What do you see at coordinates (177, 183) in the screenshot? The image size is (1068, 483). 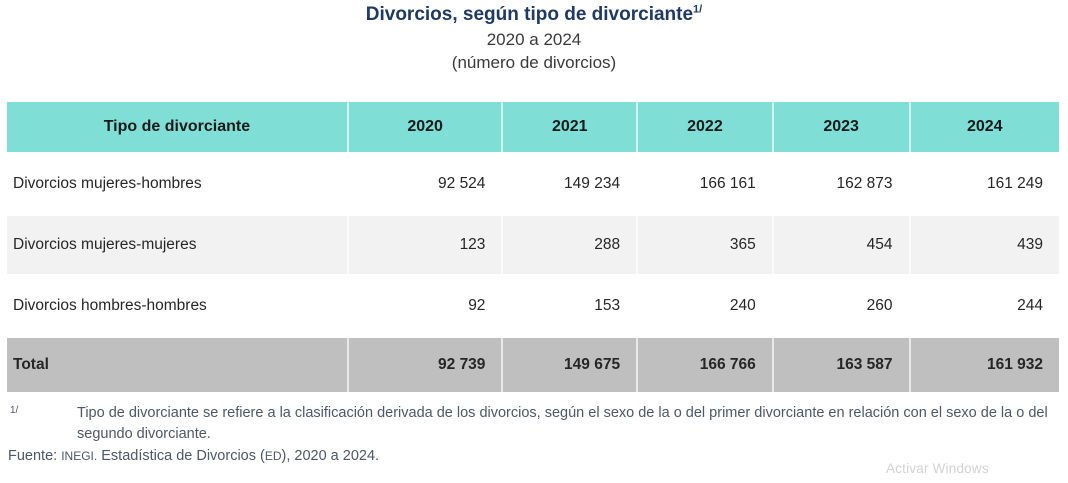 I see `row-label: Divorcios mujeres-hombres` at bounding box center [177, 183].